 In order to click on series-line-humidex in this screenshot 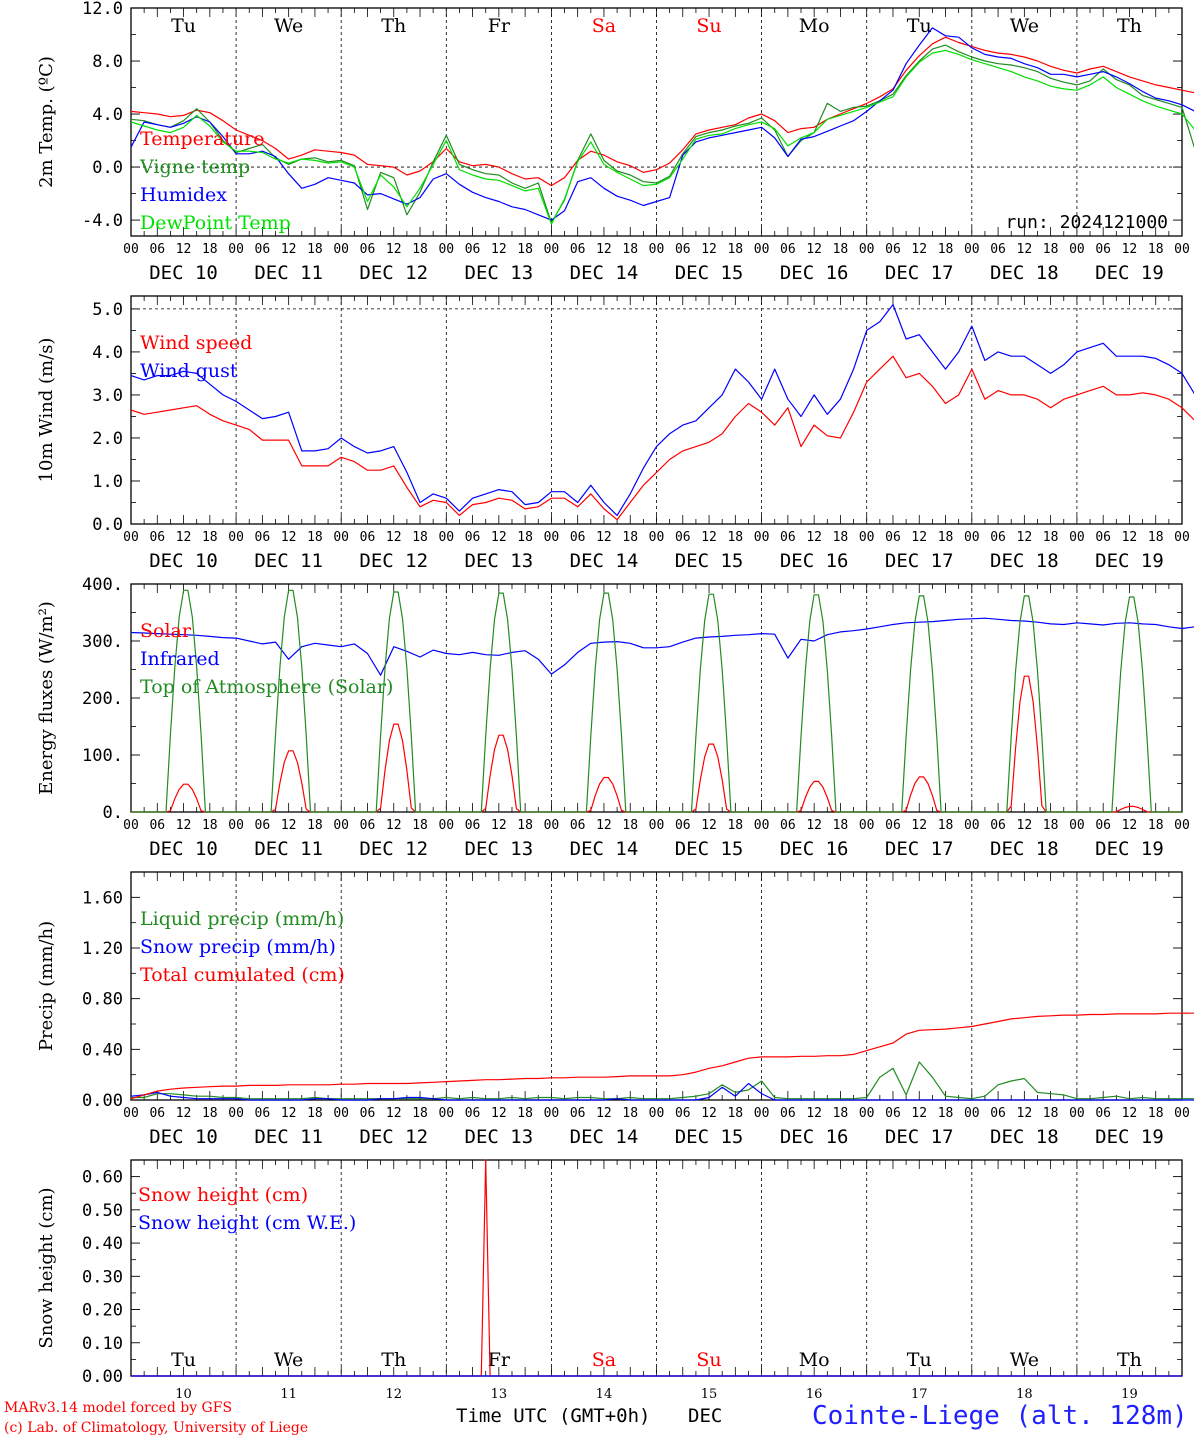, I will do `click(662, 124)`.